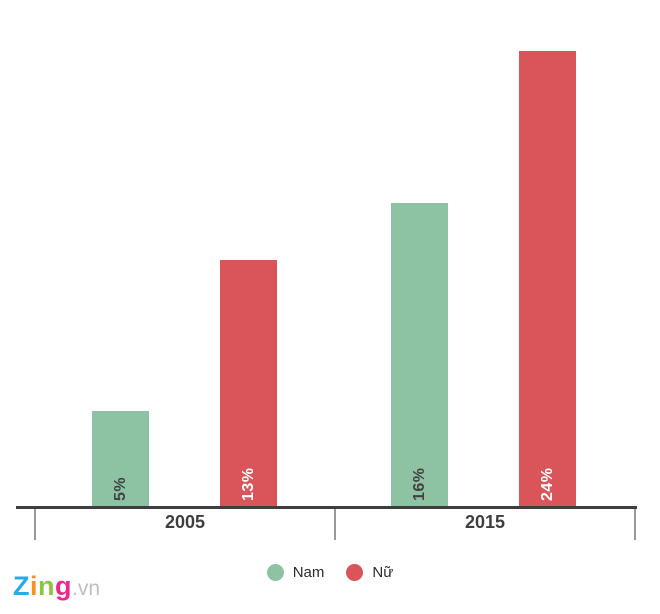 This screenshot has width=660, height=614. I want to click on legend: Nam Nữ, so click(330, 572).